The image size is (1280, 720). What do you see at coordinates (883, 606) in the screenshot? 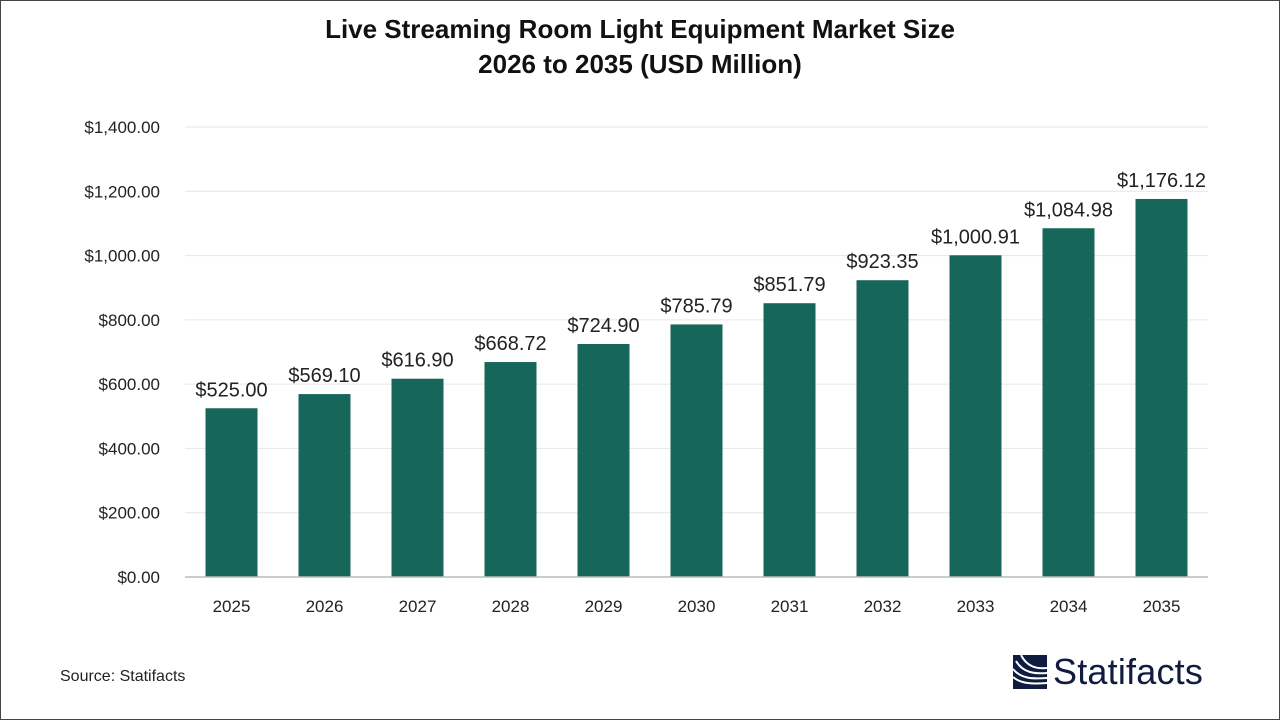
I see `x-tick-label: 2032` at bounding box center [883, 606].